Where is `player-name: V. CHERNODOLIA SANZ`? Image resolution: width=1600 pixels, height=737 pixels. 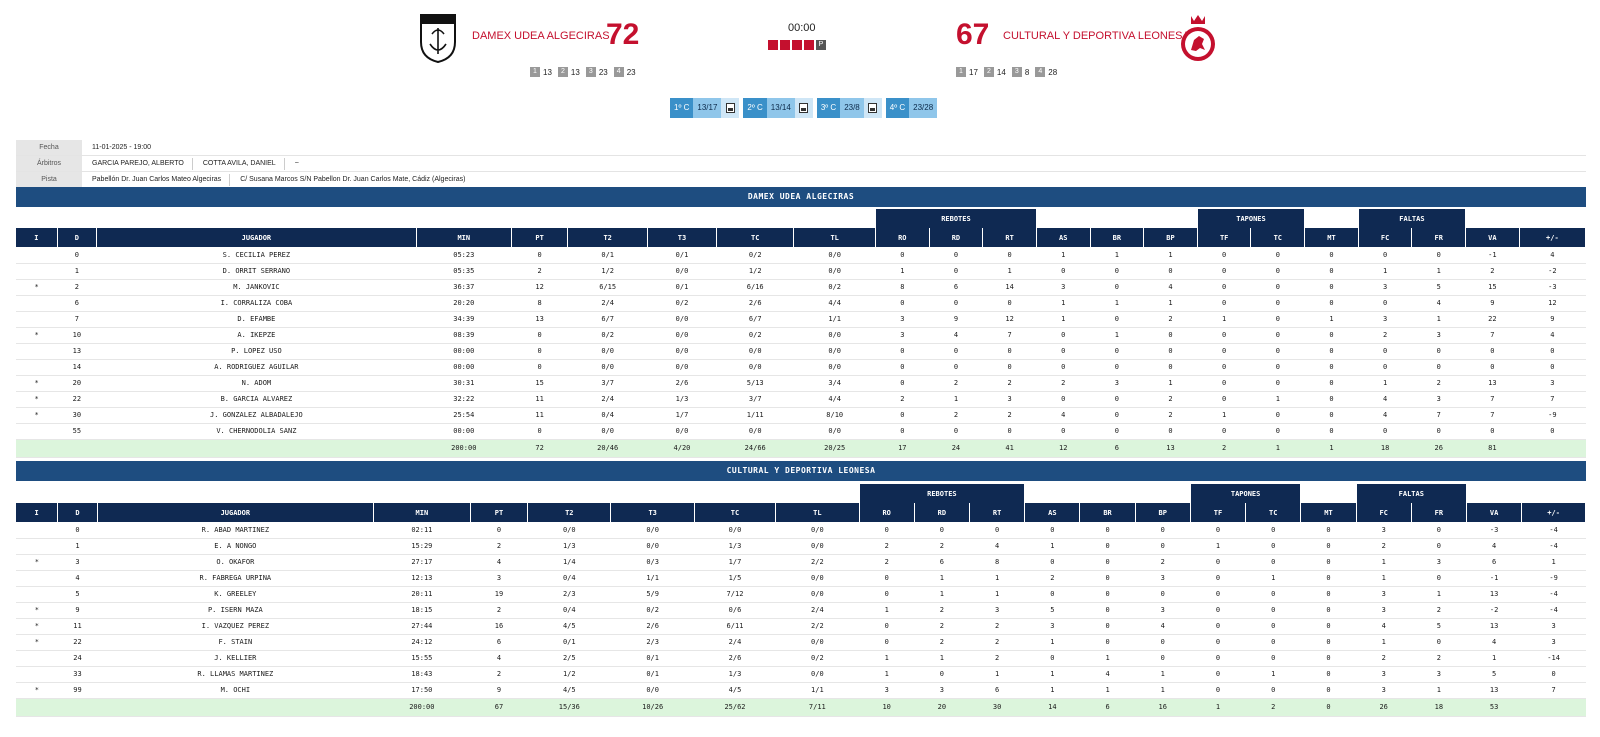 player-name: V. CHERNODOLIA SANZ is located at coordinates (256, 431).